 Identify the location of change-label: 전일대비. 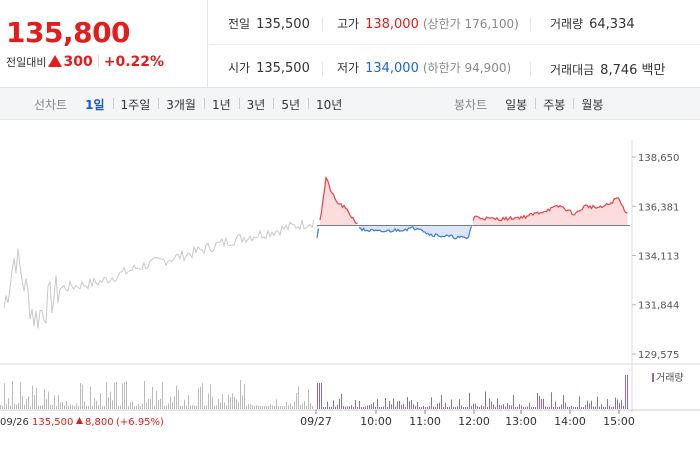
(26, 62).